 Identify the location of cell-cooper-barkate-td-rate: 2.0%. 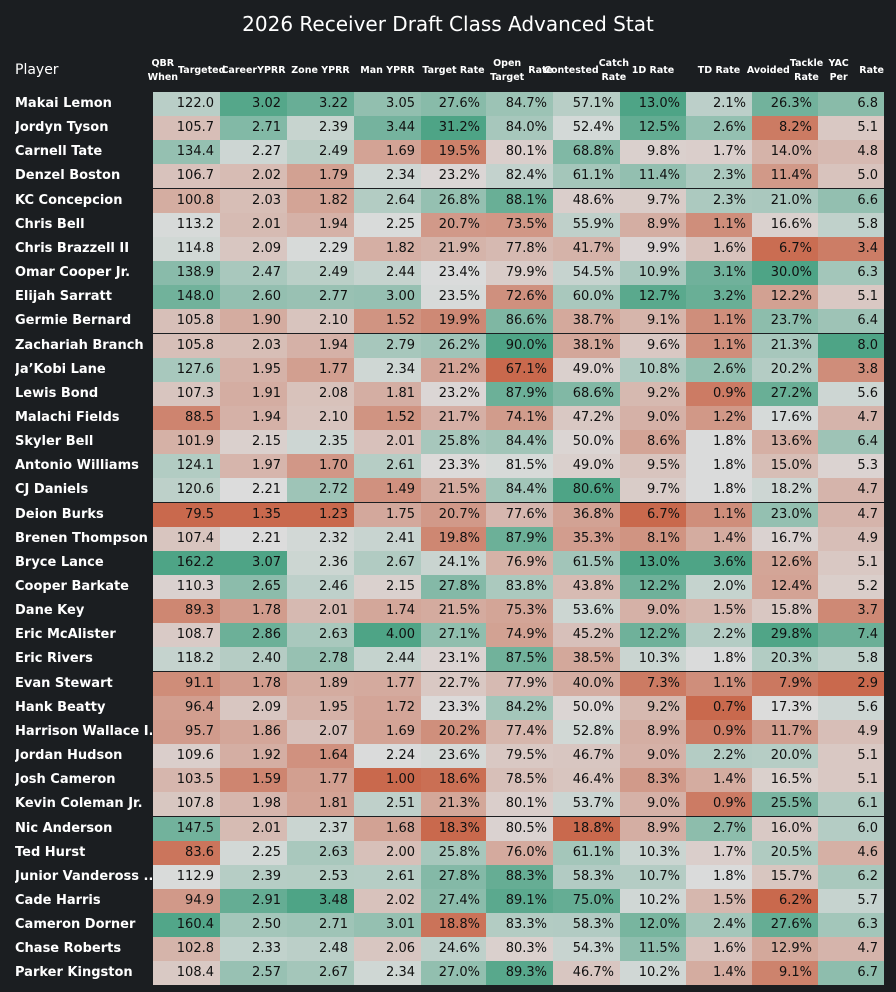
(719, 587).